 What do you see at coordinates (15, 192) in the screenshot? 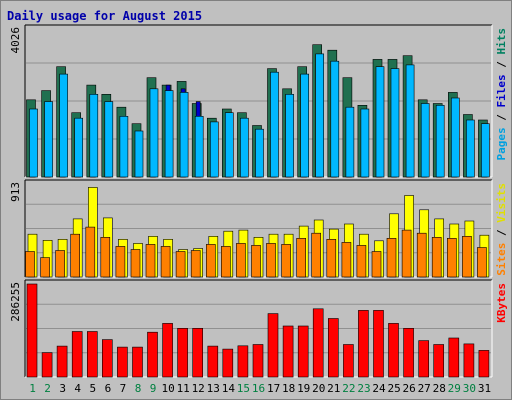
I see `panel-visits-sites-max-label: 913` at bounding box center [15, 192].